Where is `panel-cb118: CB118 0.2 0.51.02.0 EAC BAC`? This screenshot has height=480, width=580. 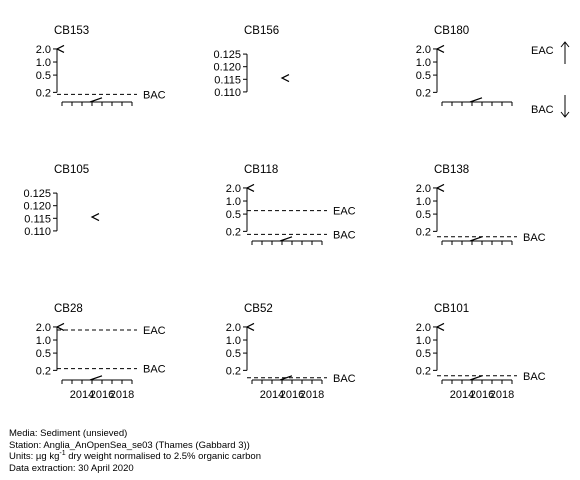
panel-cb118: CB118 0.2 0.51.02.0 EAC BAC is located at coordinates (291, 204).